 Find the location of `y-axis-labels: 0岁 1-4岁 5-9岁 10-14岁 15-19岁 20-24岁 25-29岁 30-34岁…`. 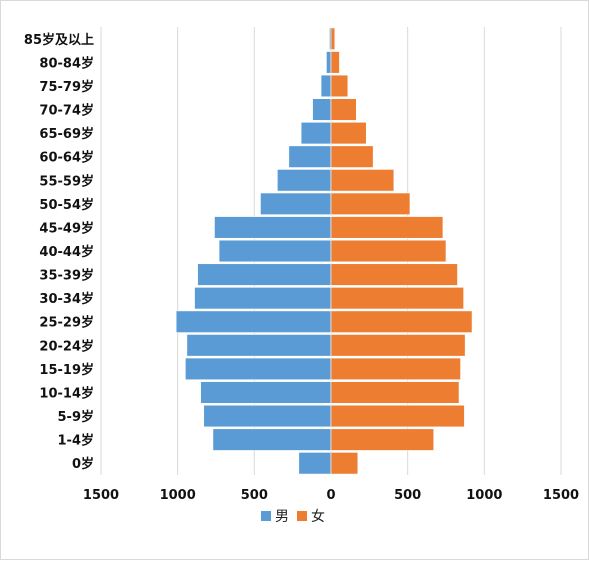

y-axis-labels: 0岁 1-4岁 5-9岁 10-14岁 15-19岁 20-24岁 25-29岁 30-34岁… is located at coordinates (59, 252).